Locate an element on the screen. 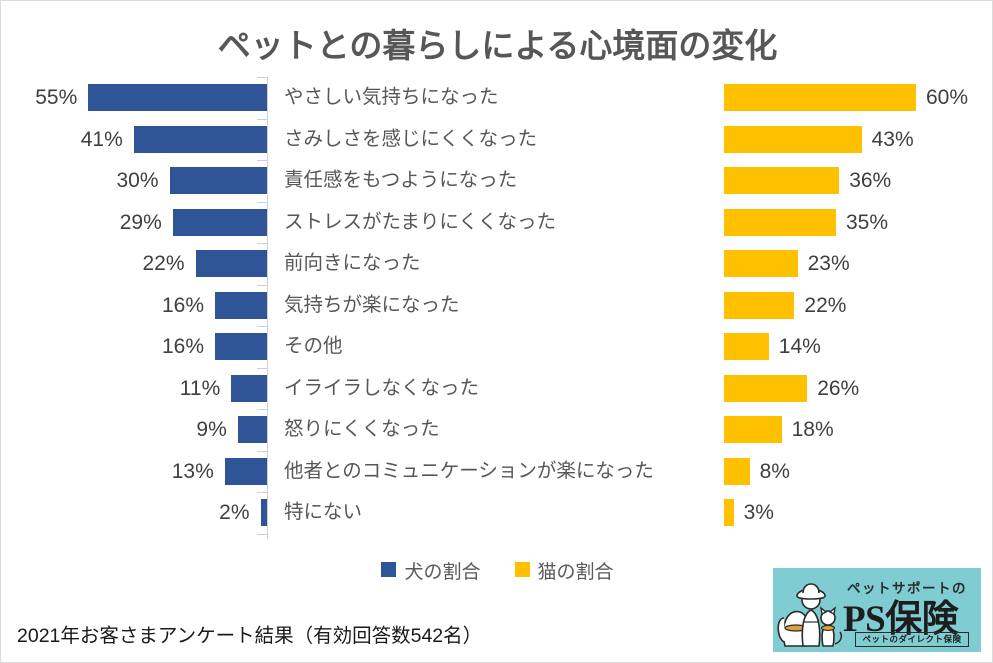 This screenshot has width=993, height=663. cat-bar-cell: 23% is located at coordinates (858, 264).